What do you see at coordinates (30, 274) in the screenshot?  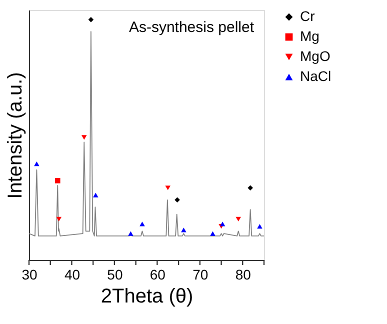 I see `x-tick-label: 30` at bounding box center [30, 274].